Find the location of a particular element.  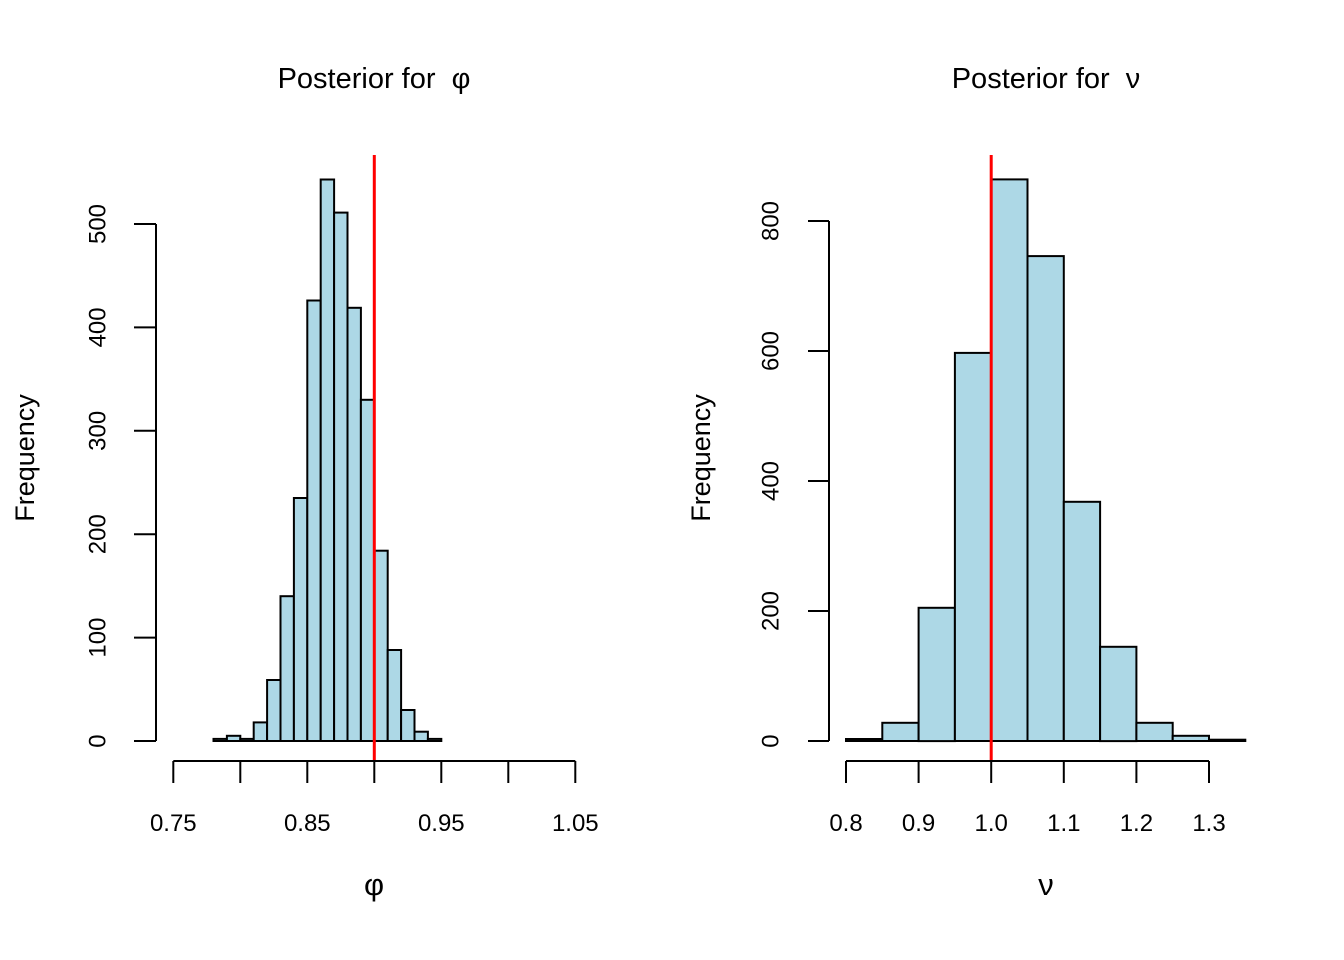

y-tick-label: 300 is located at coordinates (97, 431).